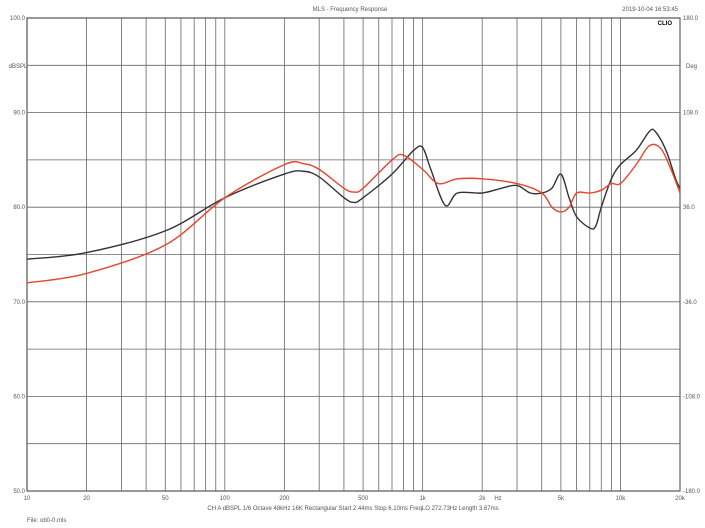 The width and height of the screenshot is (705, 528). What do you see at coordinates (27, 499) in the screenshot?
I see `x-tick-label: 10` at bounding box center [27, 499].